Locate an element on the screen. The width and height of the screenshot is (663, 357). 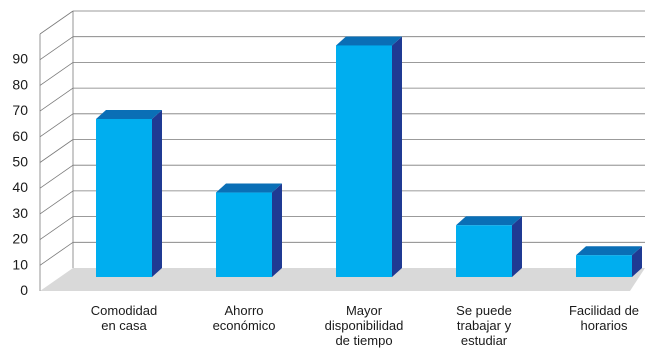
category-label: Ahorro económico is located at coordinates (244, 318).